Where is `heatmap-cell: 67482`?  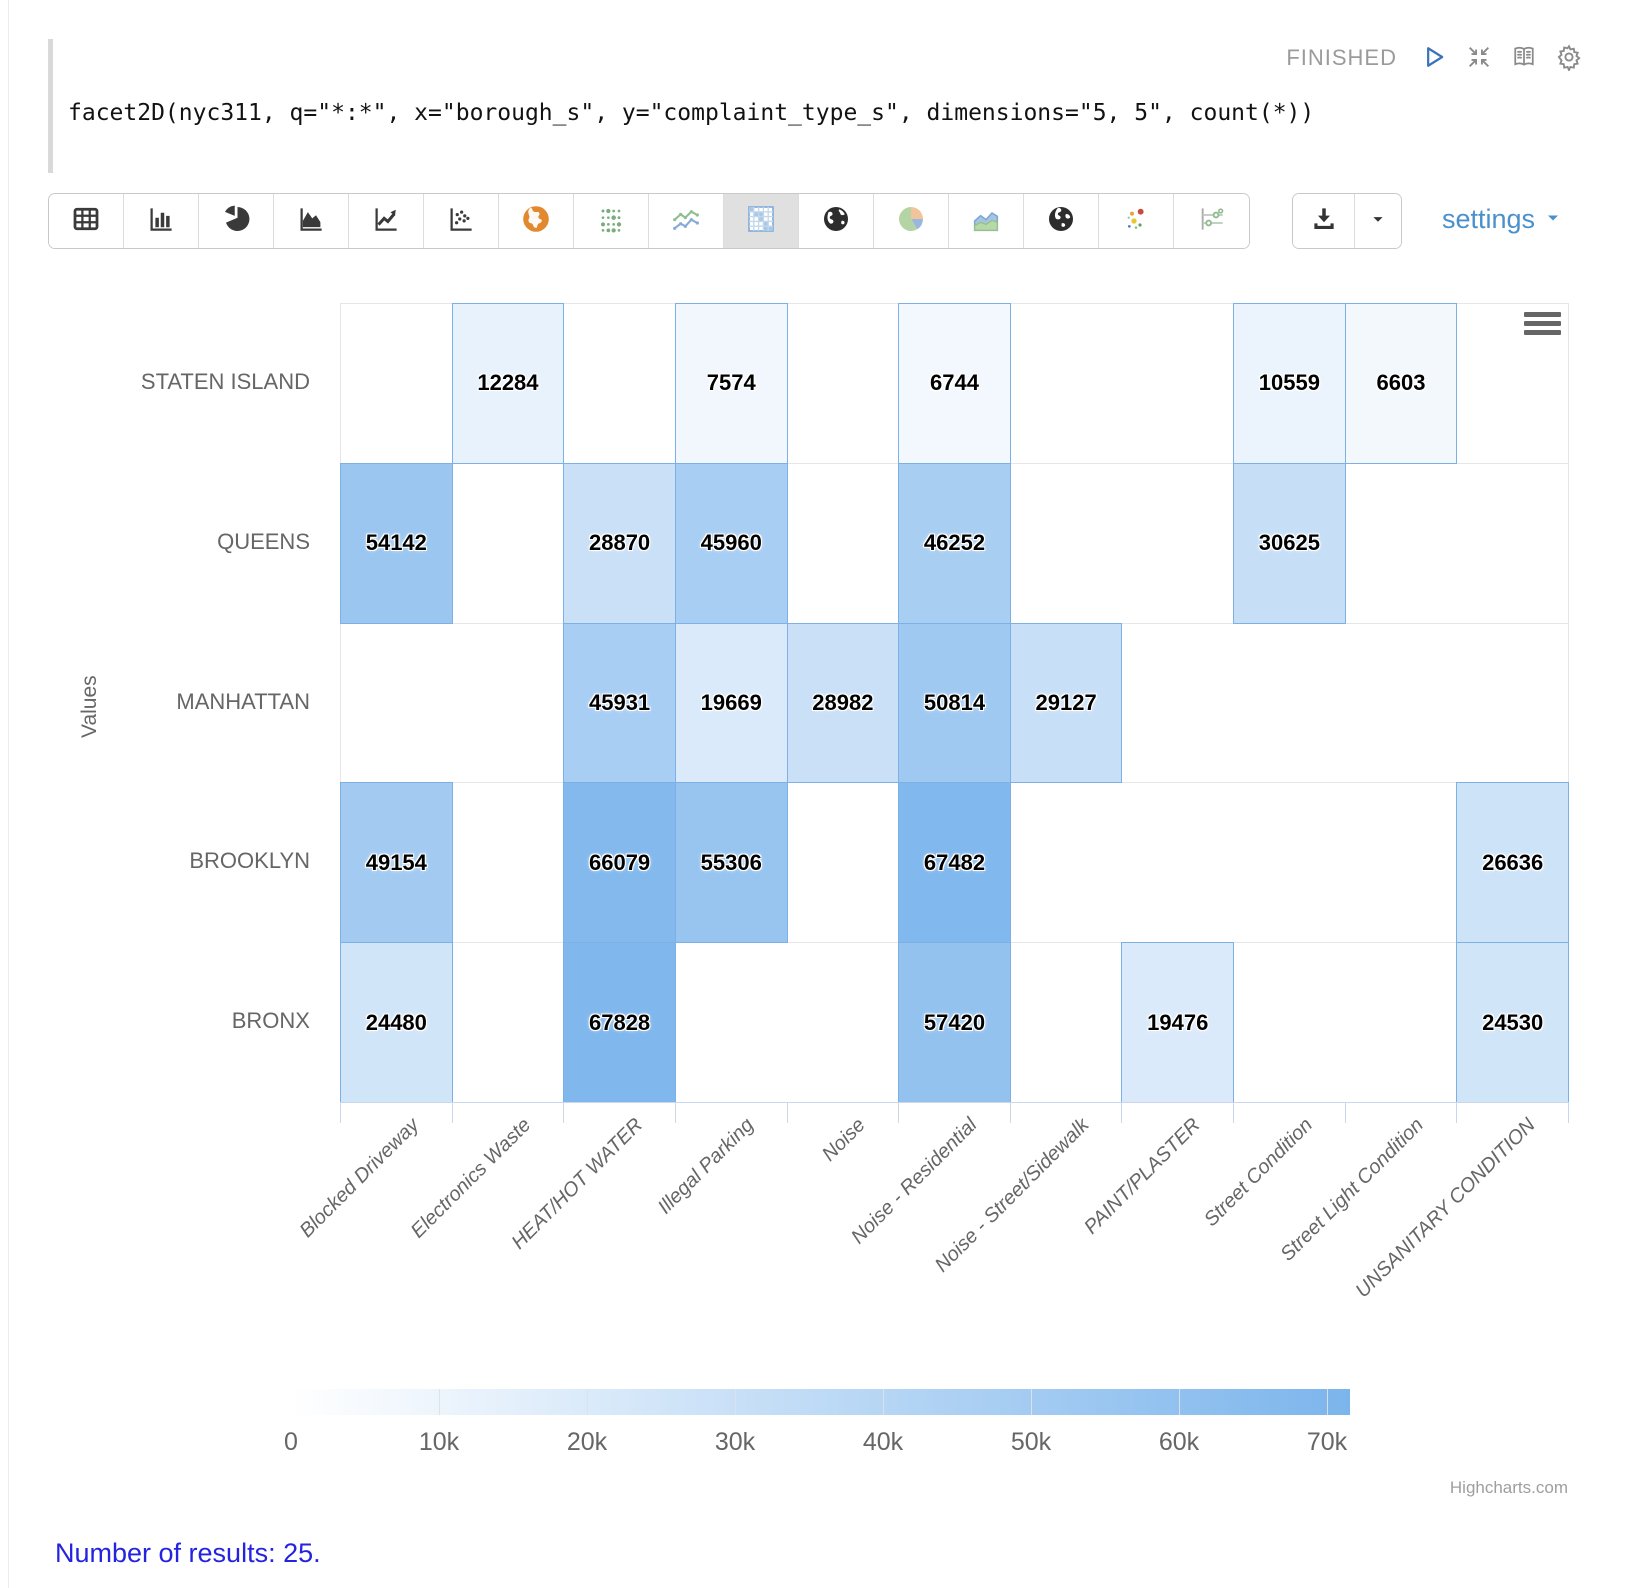
heatmap-cell: 67482 is located at coordinates (954, 863).